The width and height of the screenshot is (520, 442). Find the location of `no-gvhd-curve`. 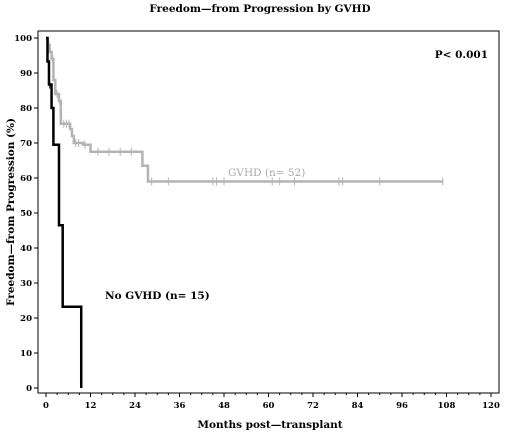

no-gvhd-curve is located at coordinates (64, 212).